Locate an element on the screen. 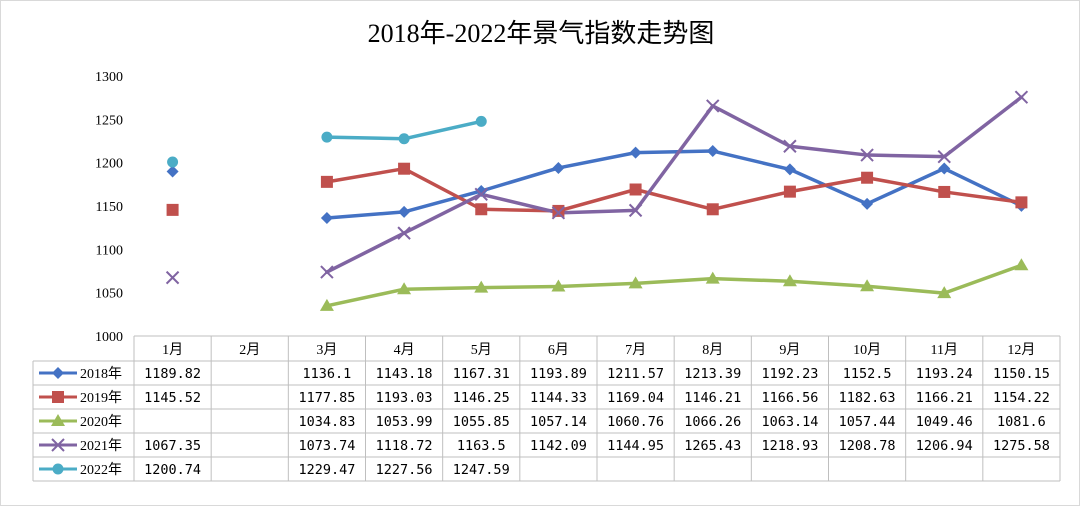 Image resolution: width=1080 pixels, height=507 pixels. x-tick-label: 9月 is located at coordinates (789, 350).